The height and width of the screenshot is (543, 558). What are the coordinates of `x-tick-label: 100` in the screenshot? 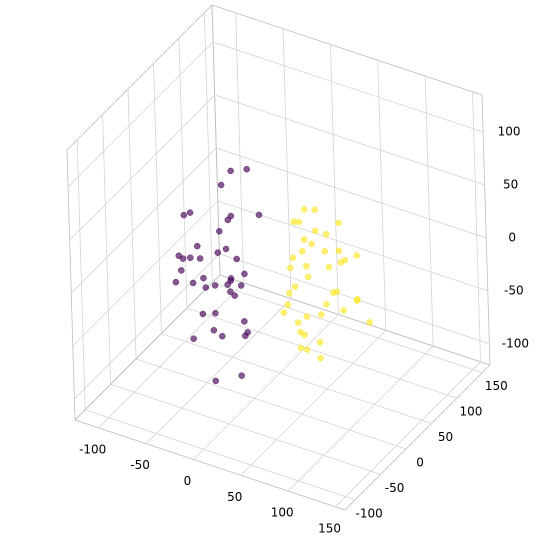 It's located at (282, 513).